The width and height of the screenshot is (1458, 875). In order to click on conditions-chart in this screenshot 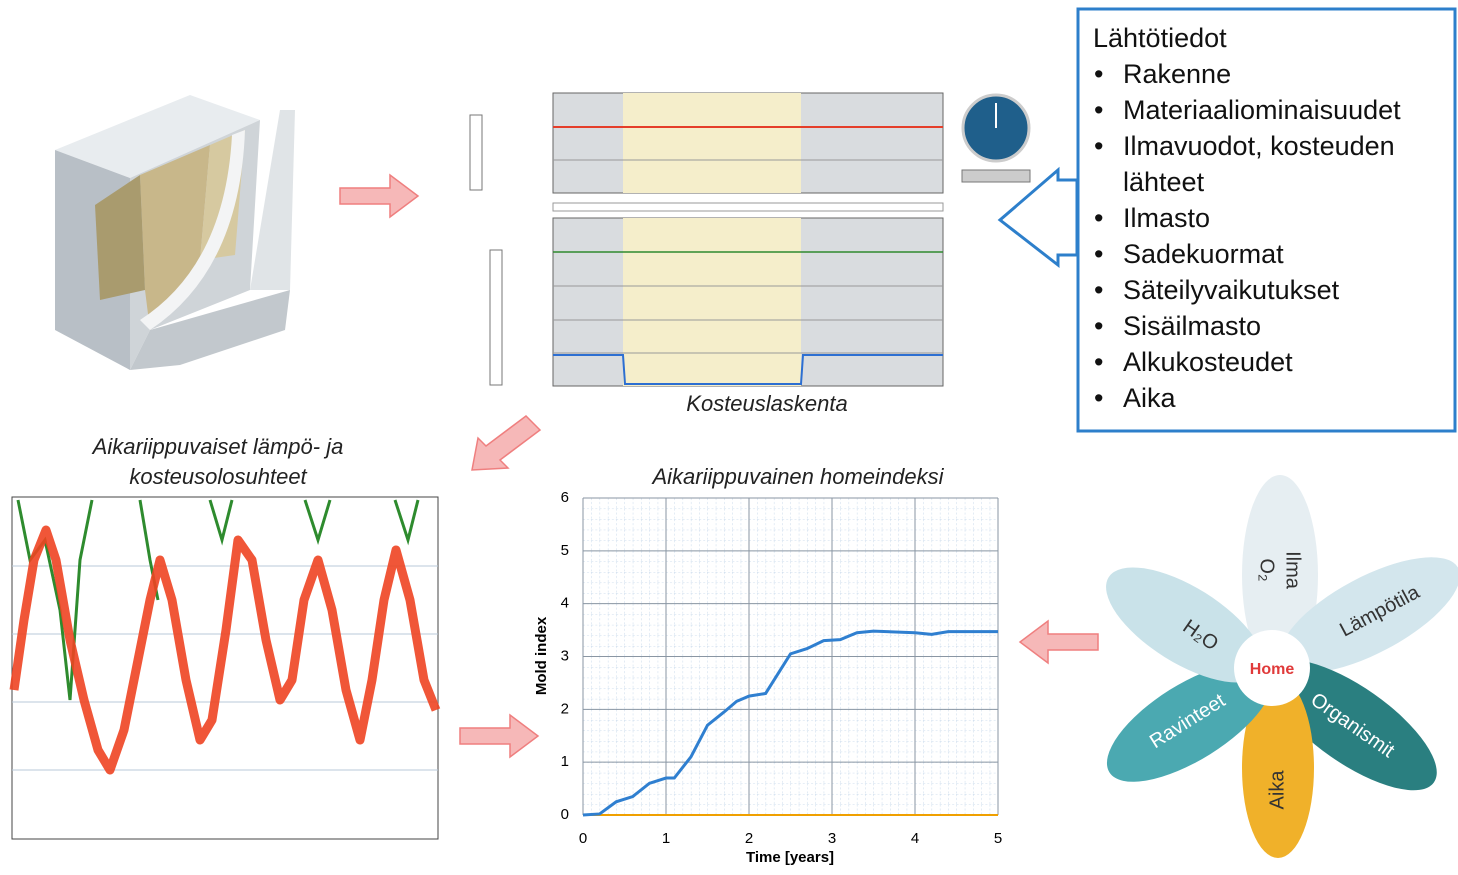, I will do `click(225, 668)`.